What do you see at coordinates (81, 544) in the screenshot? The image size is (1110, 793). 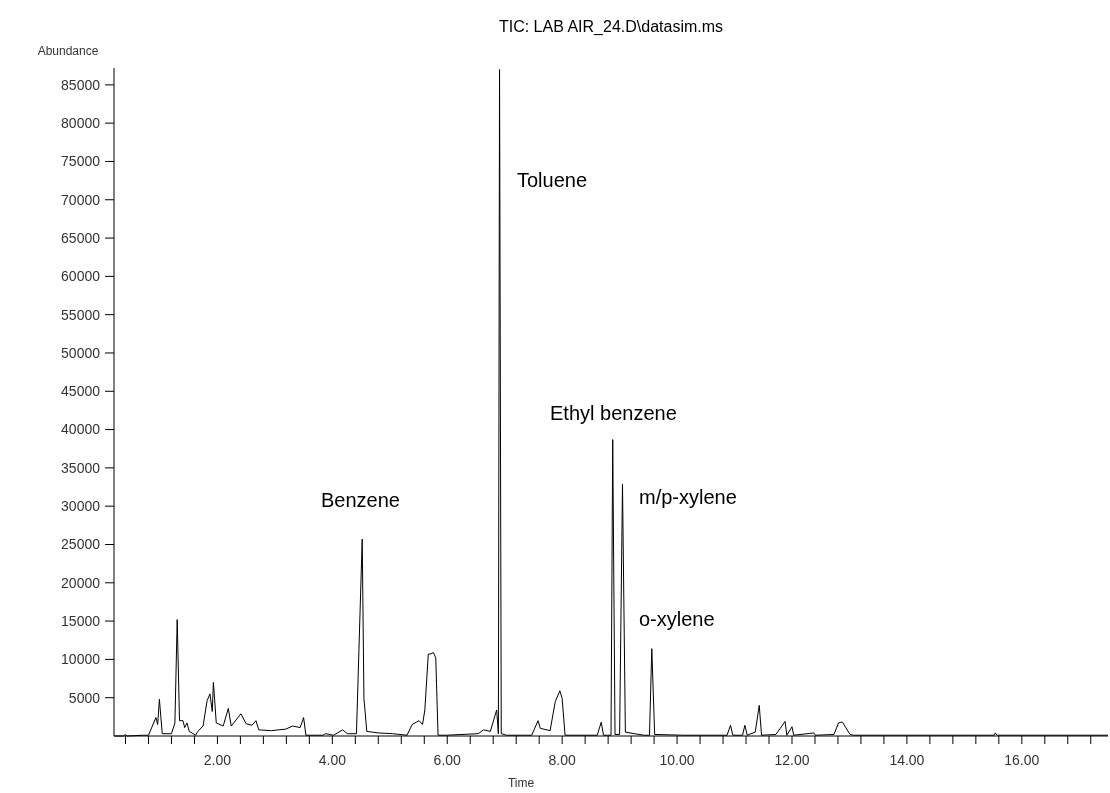 I see `y-tick-label: 25000` at bounding box center [81, 544].